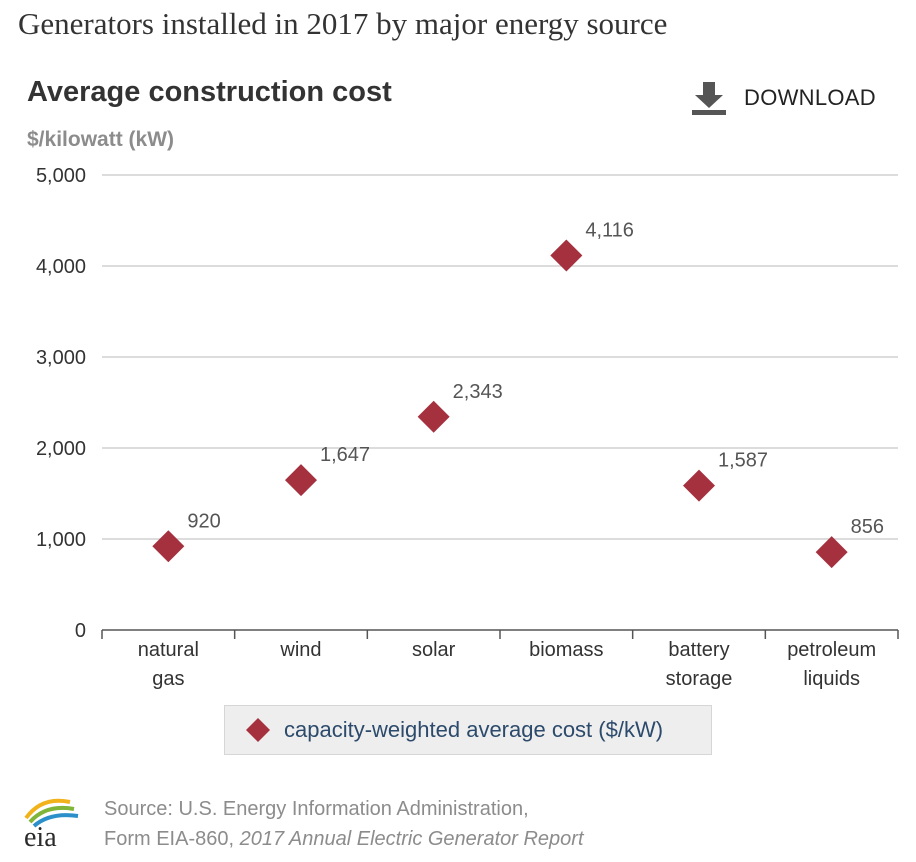 The height and width of the screenshot is (862, 916). I want to click on y-tick-label: 3,000, so click(61, 358).